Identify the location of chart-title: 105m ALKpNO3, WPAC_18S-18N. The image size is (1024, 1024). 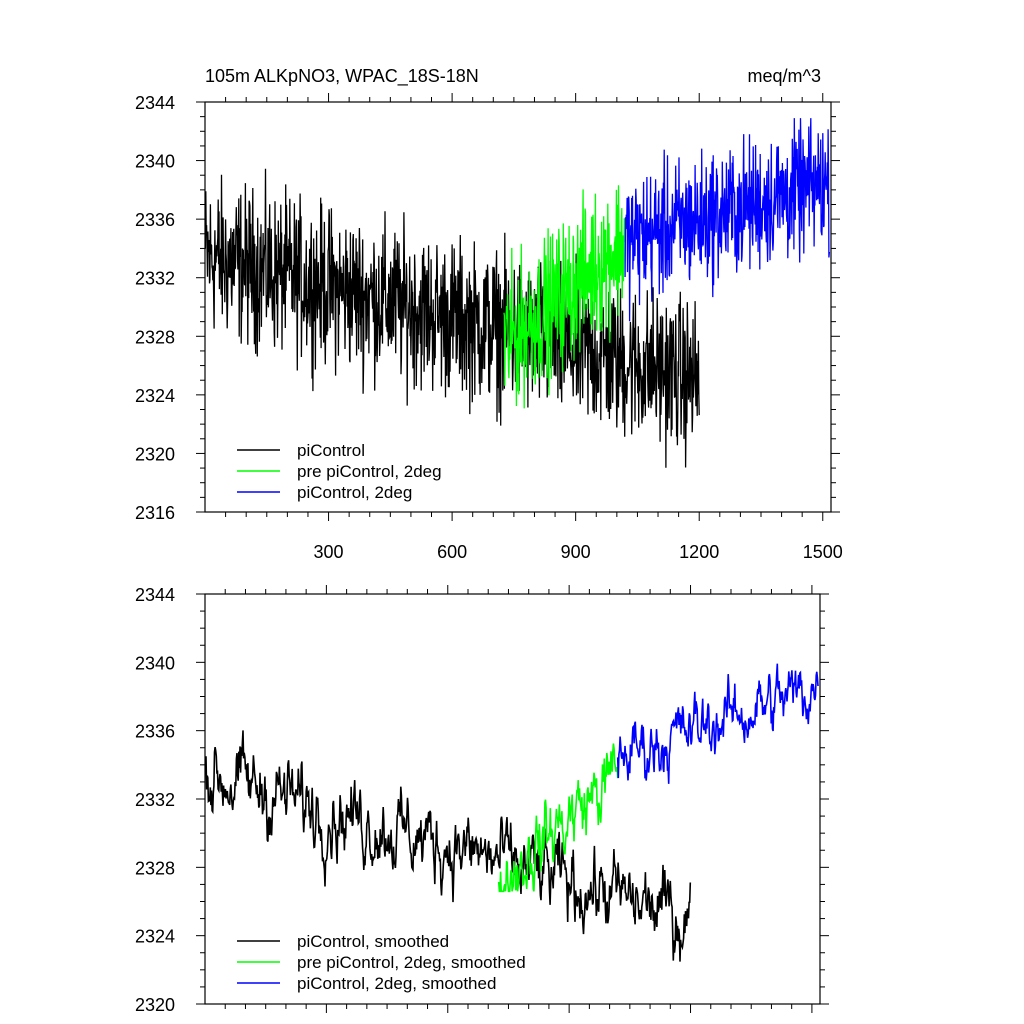
(342, 76).